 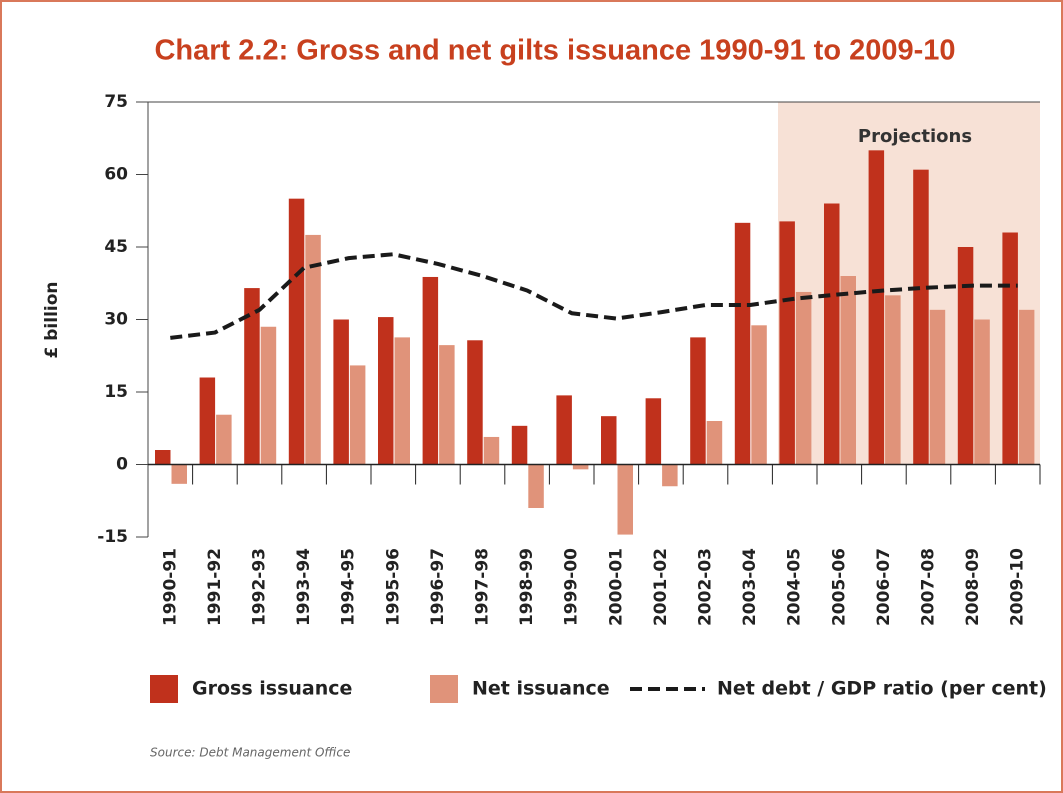 What do you see at coordinates (706, 587) in the screenshot?
I see `x-tick-label: 2002-03` at bounding box center [706, 587].